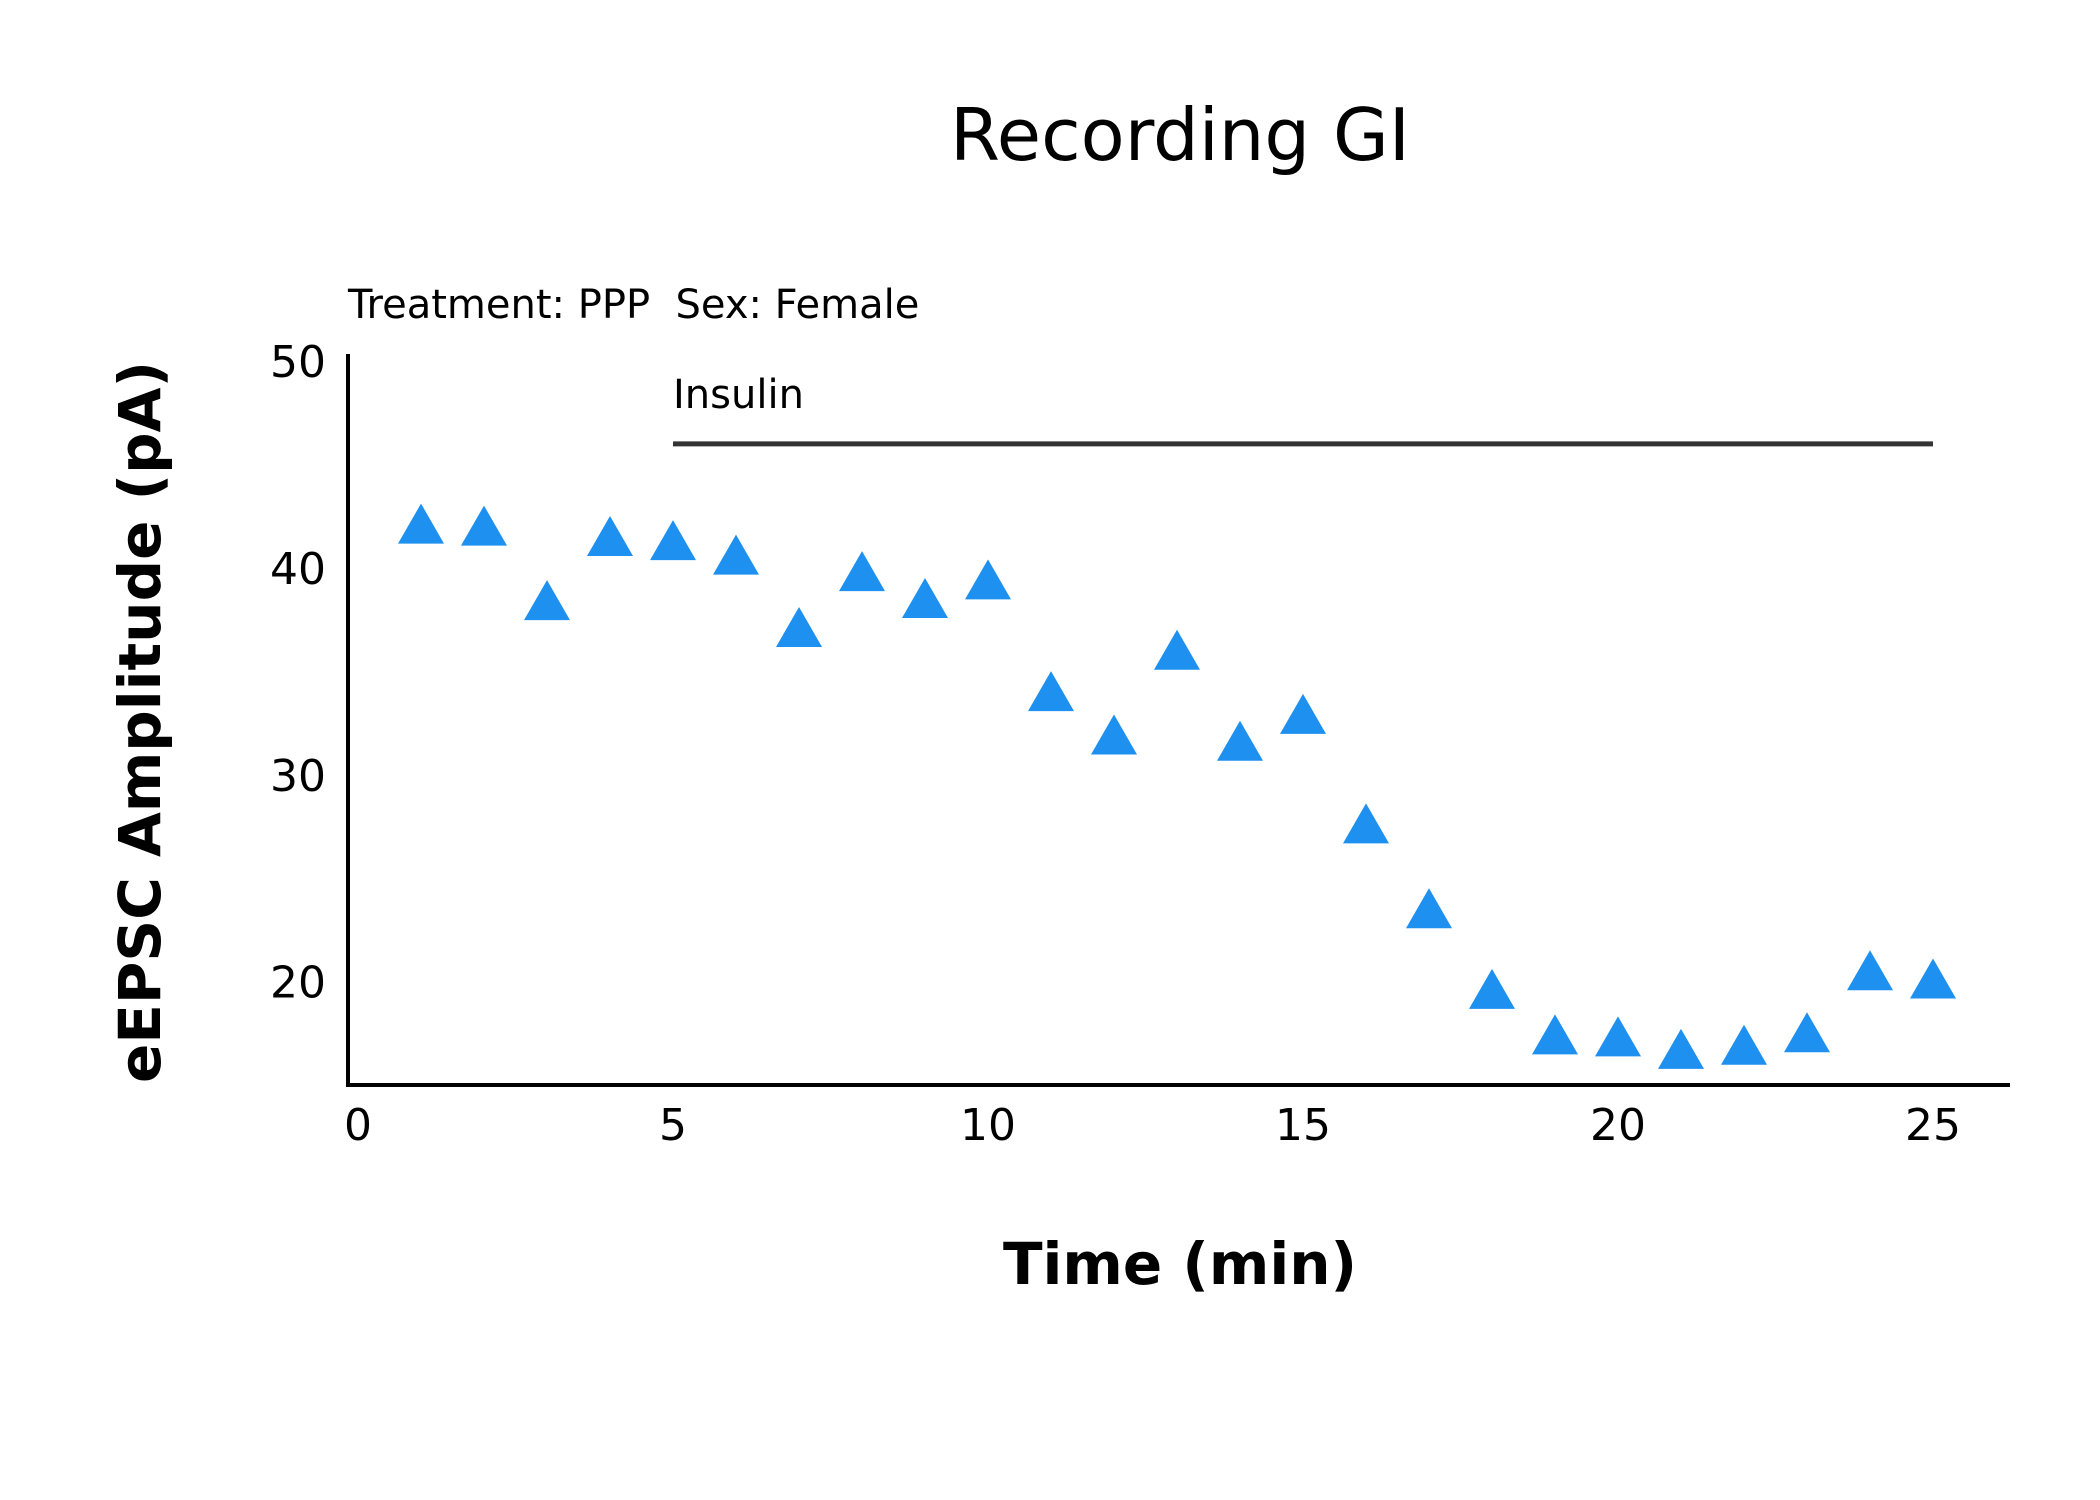 Image resolution: width=2100 pixels, height=1500 pixels. What do you see at coordinates (633, 305) in the screenshot?
I see `chart-subtitle: Treatment: PPP Sex: Female` at bounding box center [633, 305].